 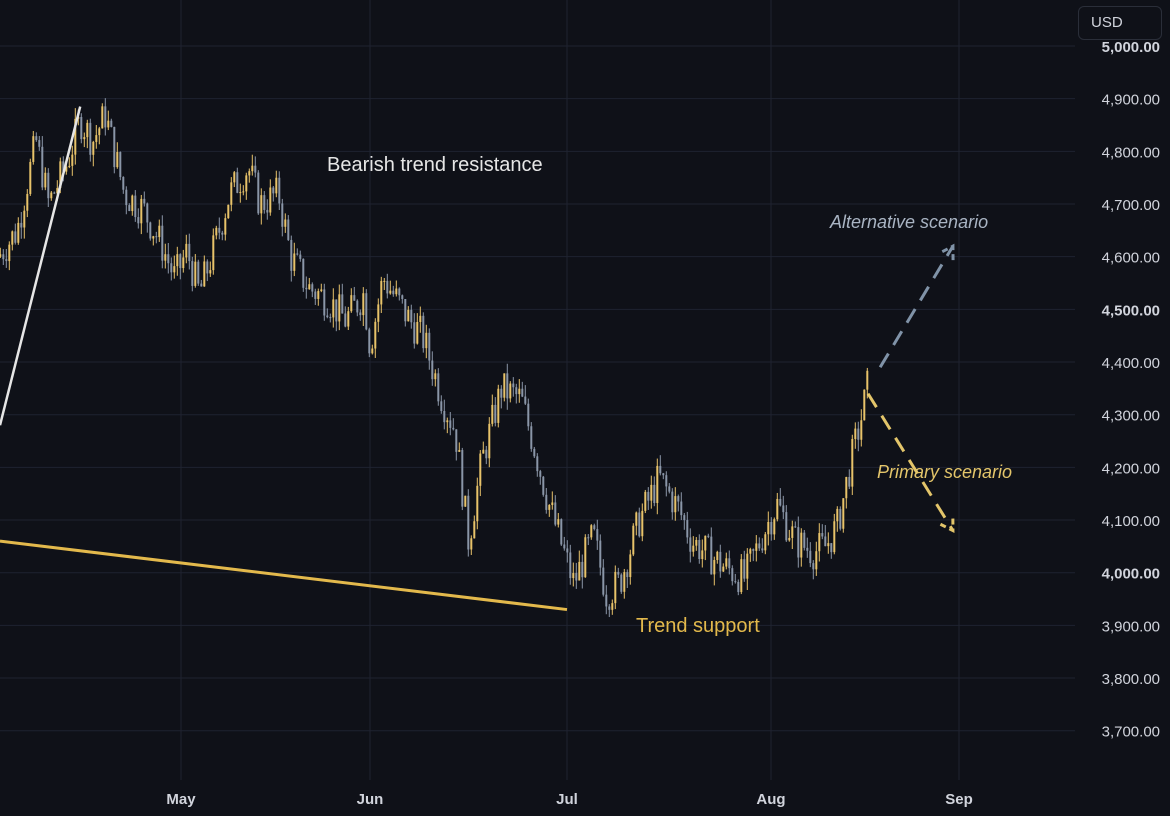 I want to click on support-trendline, so click(x=284, y=575).